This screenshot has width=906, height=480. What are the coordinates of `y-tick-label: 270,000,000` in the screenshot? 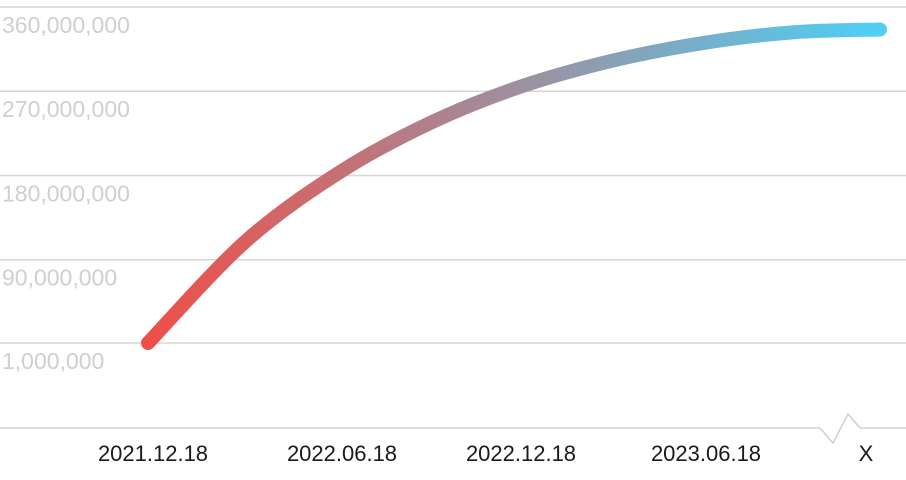 It's located at (66, 109).